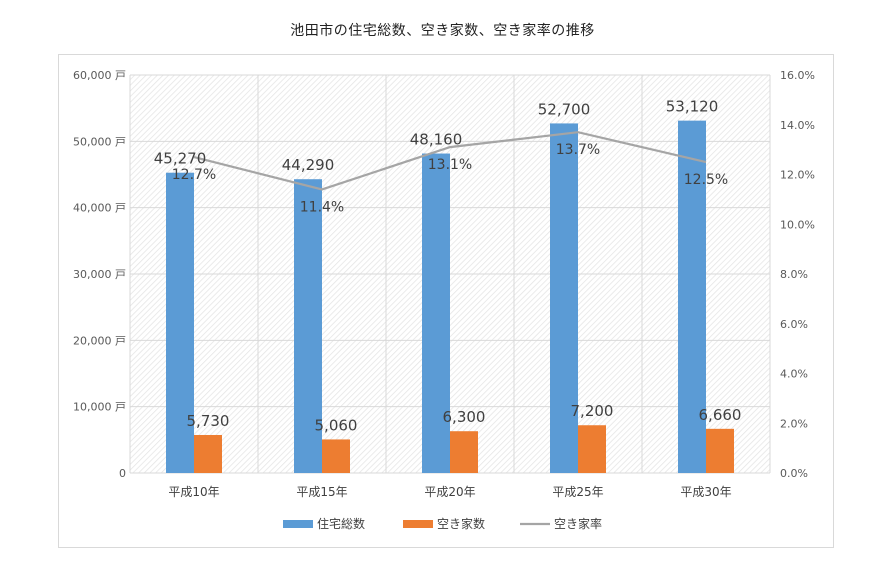 The width and height of the screenshot is (885, 581). I want to click on y-right-tick-label: 2.0%, so click(794, 423).